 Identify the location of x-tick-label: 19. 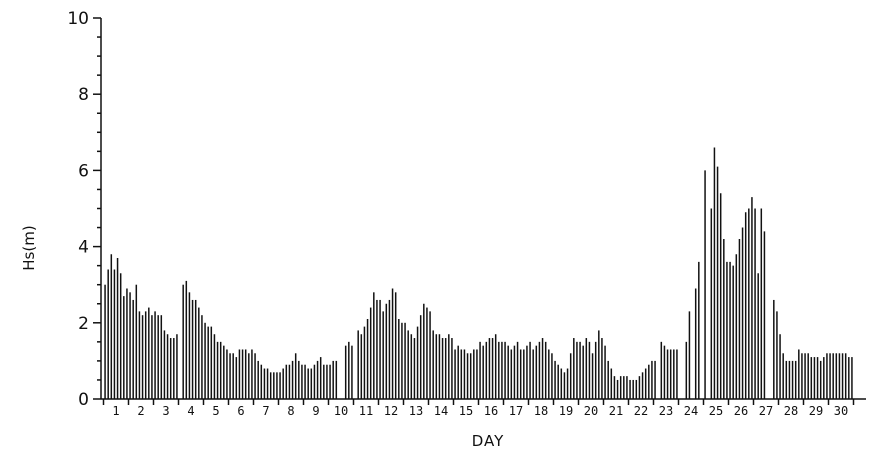
(566, 411).